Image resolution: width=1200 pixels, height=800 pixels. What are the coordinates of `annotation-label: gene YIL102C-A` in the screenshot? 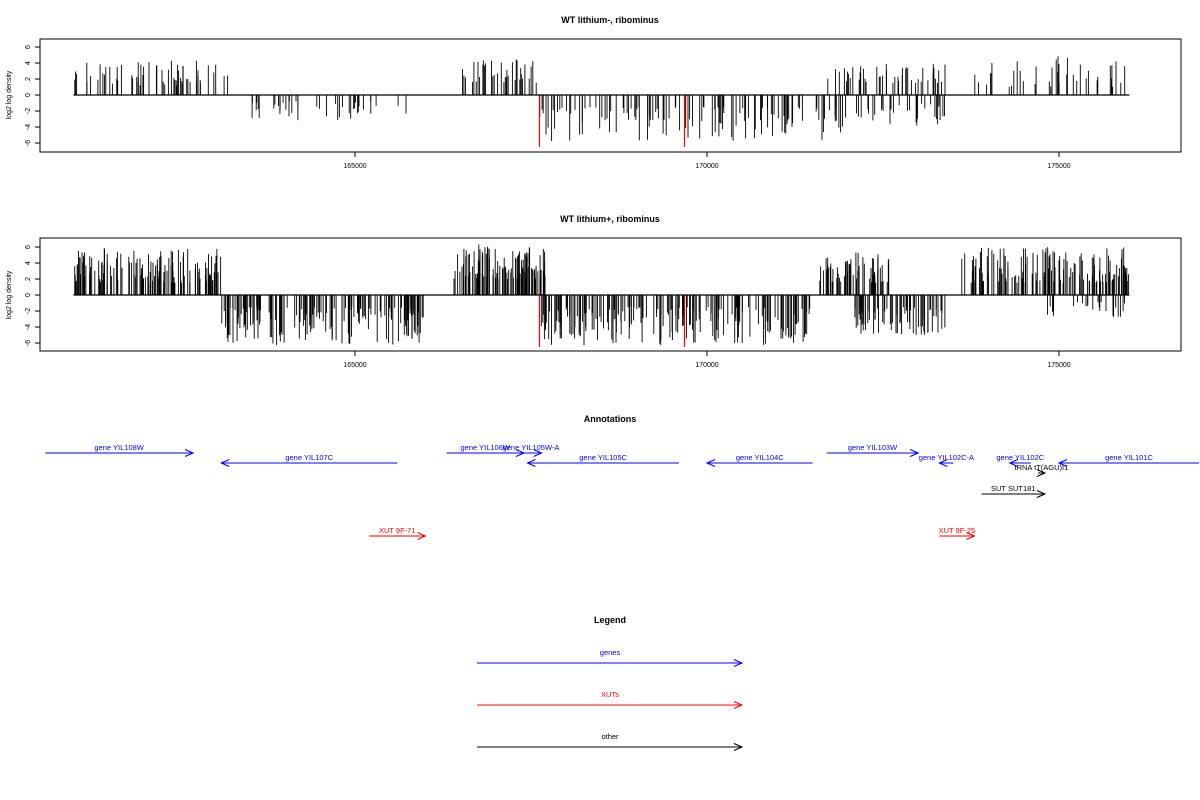 It's located at (946, 457).